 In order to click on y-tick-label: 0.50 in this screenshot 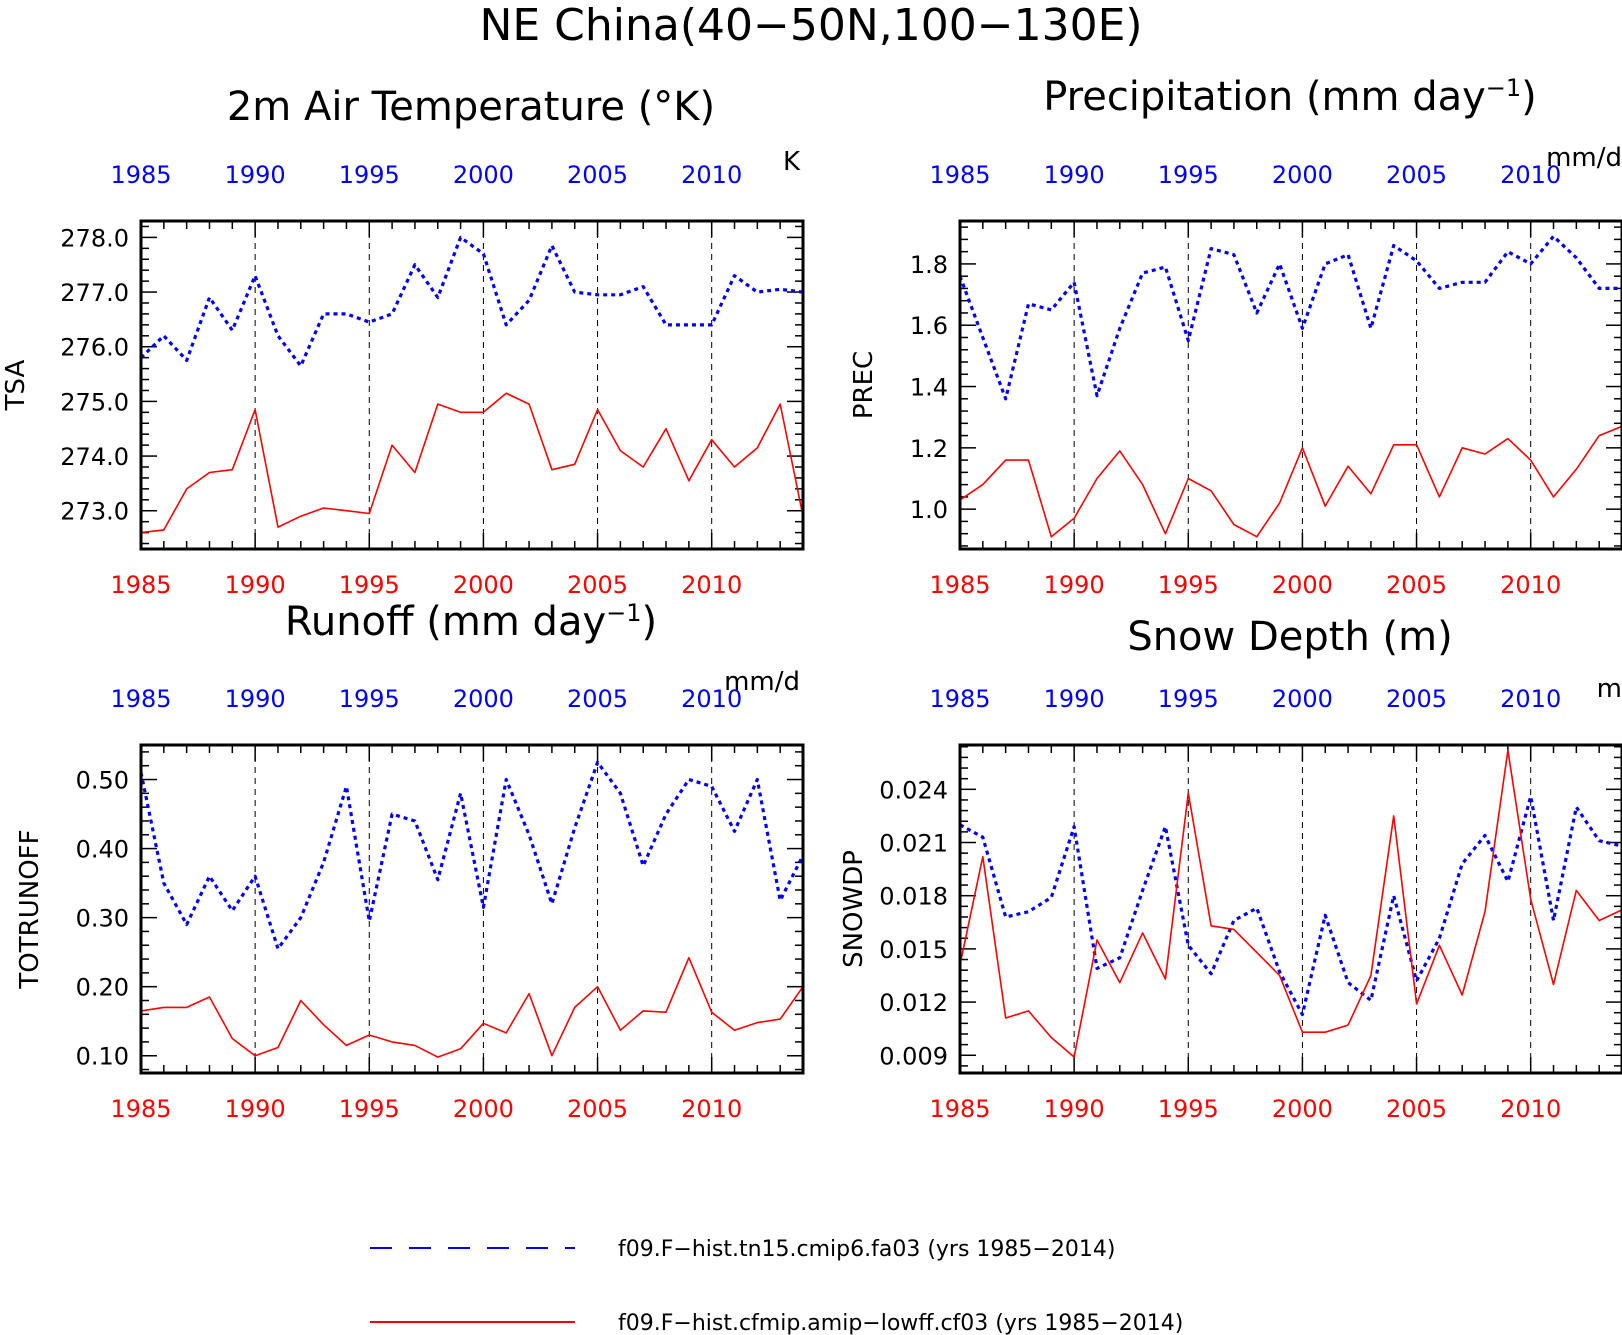, I will do `click(102, 781)`.